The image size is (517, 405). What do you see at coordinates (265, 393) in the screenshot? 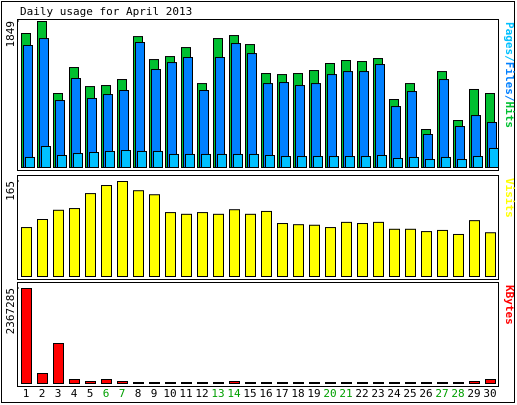
I see `x-tick-label: 16` at bounding box center [265, 393].